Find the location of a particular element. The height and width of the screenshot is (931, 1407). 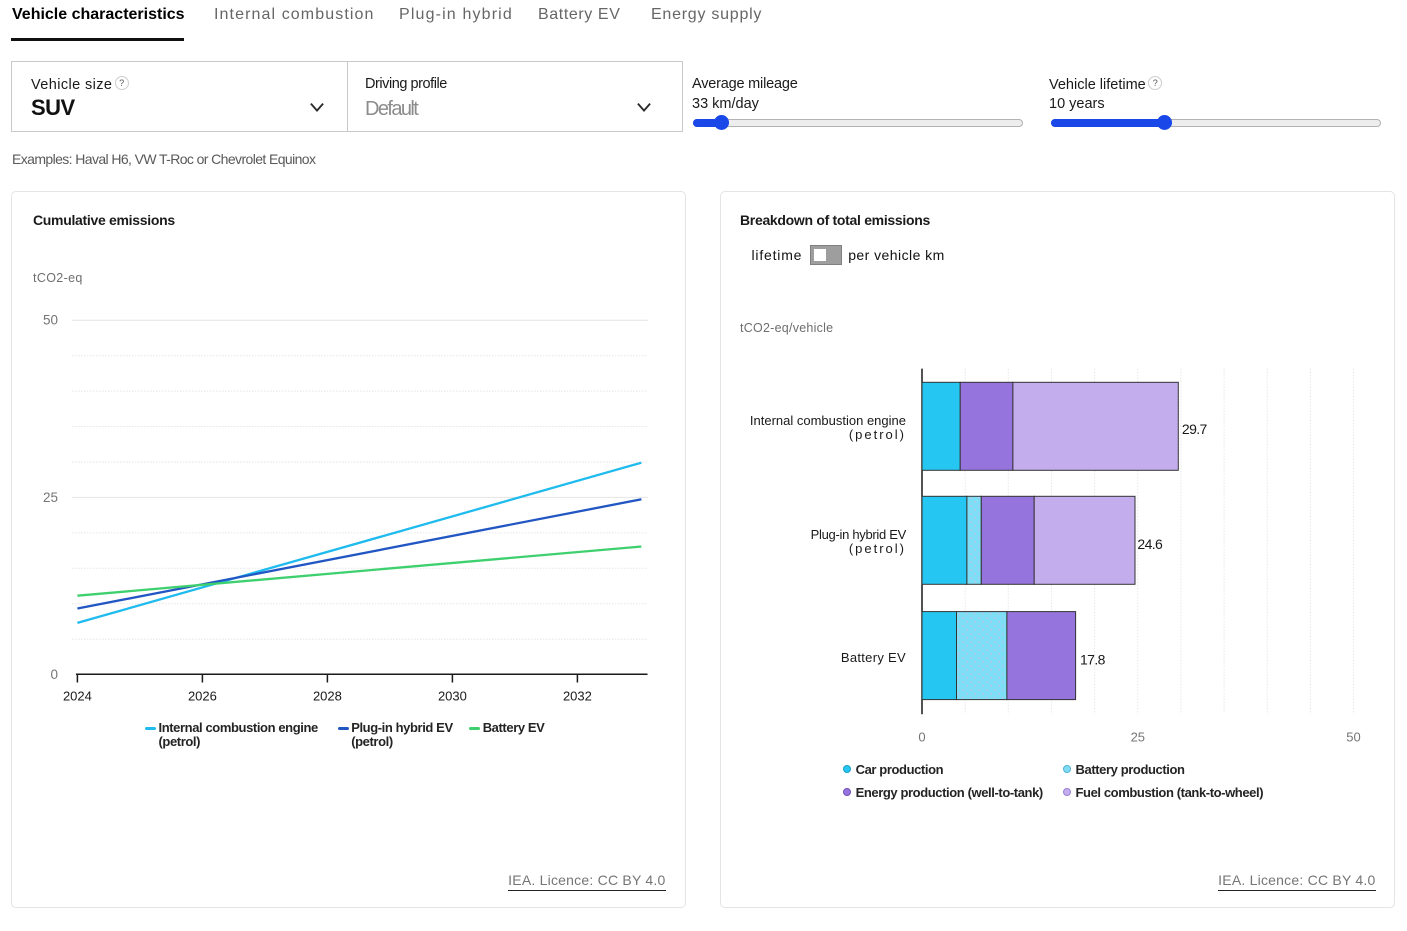

svg-text: 2028 is located at coordinates (327, 696).